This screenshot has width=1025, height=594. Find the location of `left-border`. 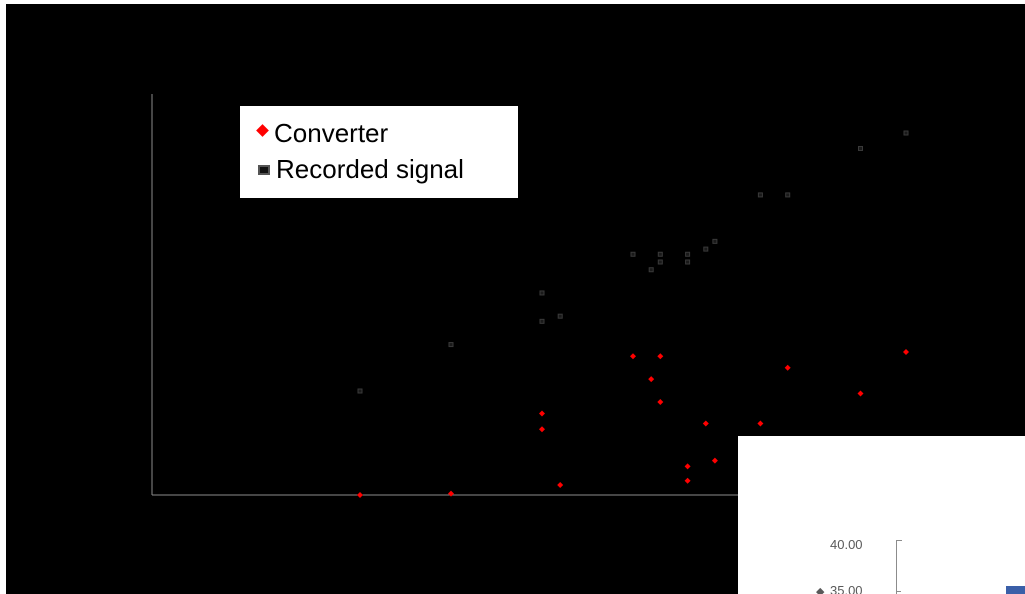

left-border is located at coordinates (3, 297).